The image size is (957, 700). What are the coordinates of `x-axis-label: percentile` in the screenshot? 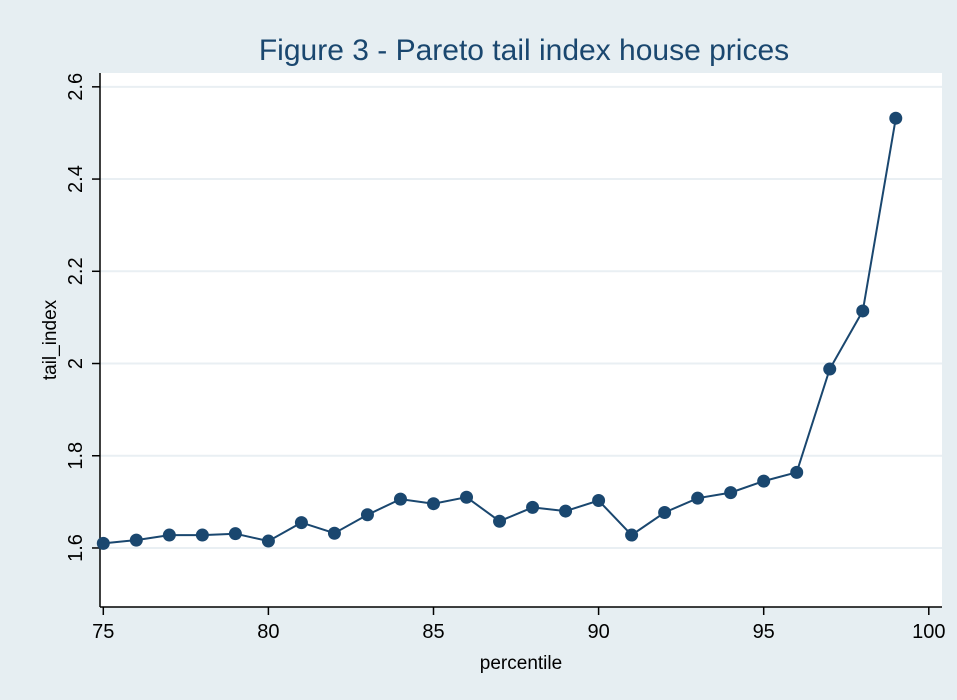 It's located at (521, 663).